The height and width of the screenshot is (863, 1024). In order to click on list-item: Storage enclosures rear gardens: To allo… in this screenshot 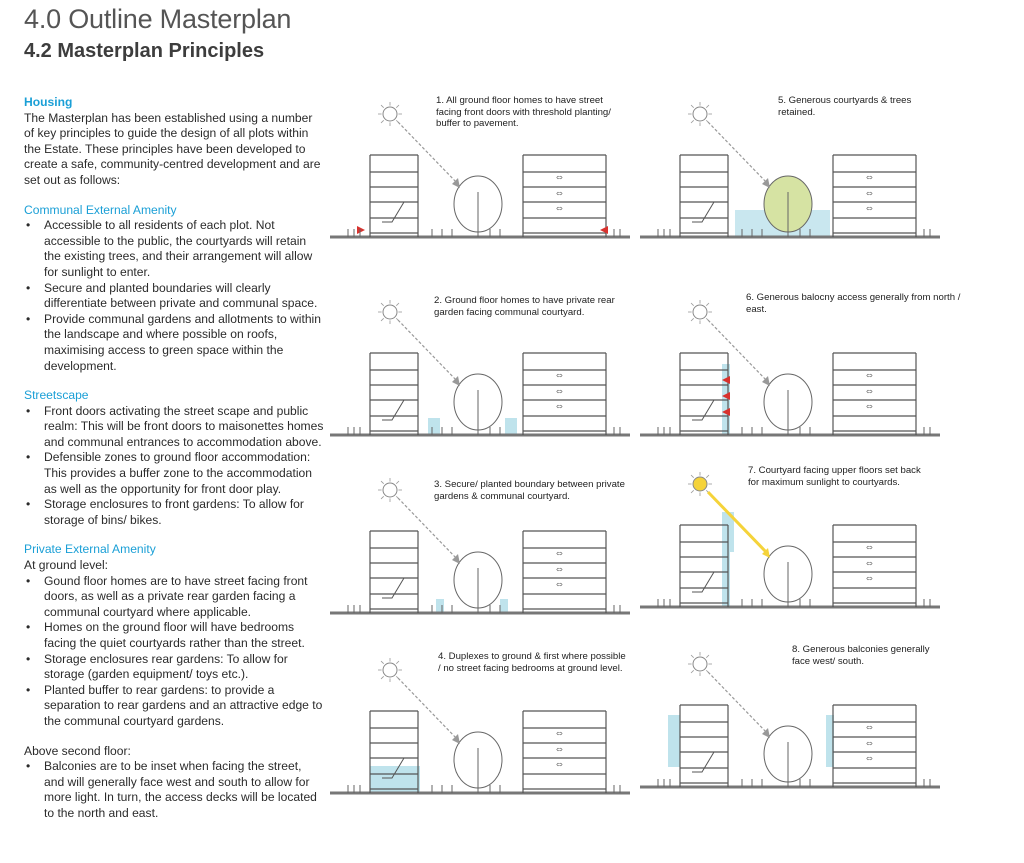, I will do `click(174, 667)`.